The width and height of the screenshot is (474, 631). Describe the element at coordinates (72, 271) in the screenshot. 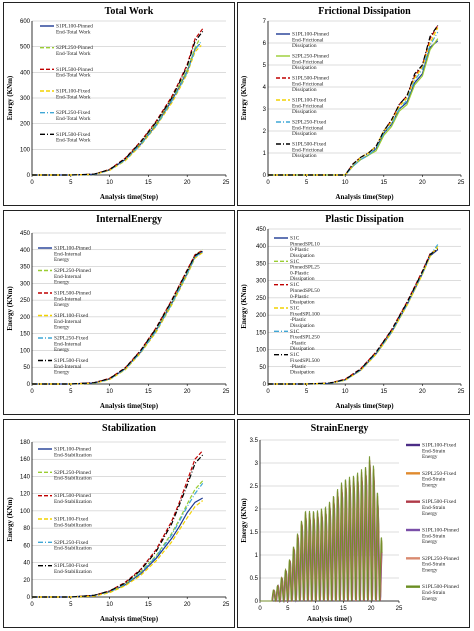

I see `legend-label-line: S2PL250-Pinned` at that location.